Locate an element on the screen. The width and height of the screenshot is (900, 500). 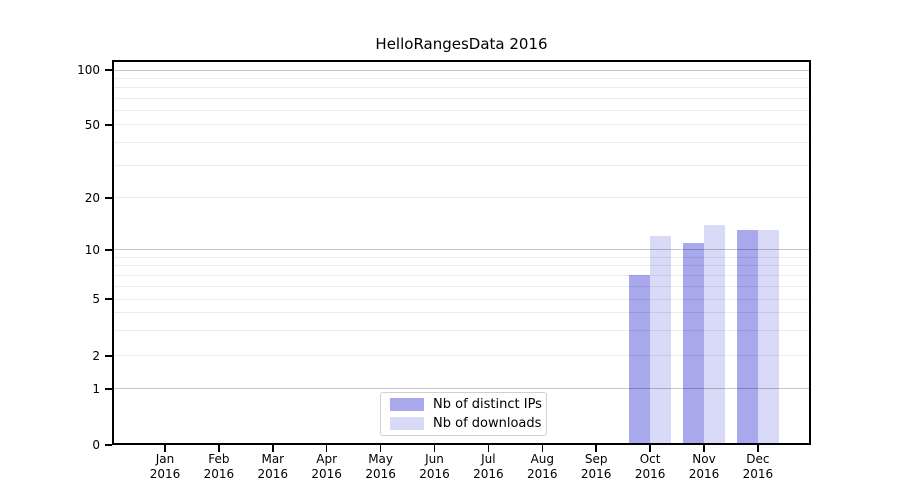
legend-swatch-downloads is located at coordinates (407, 423).